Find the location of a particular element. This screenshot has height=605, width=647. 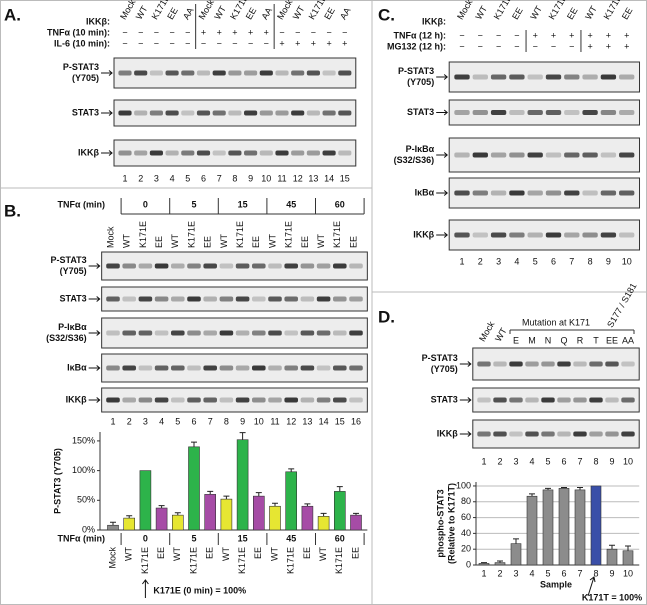

group-label: 15 is located at coordinates (243, 204).